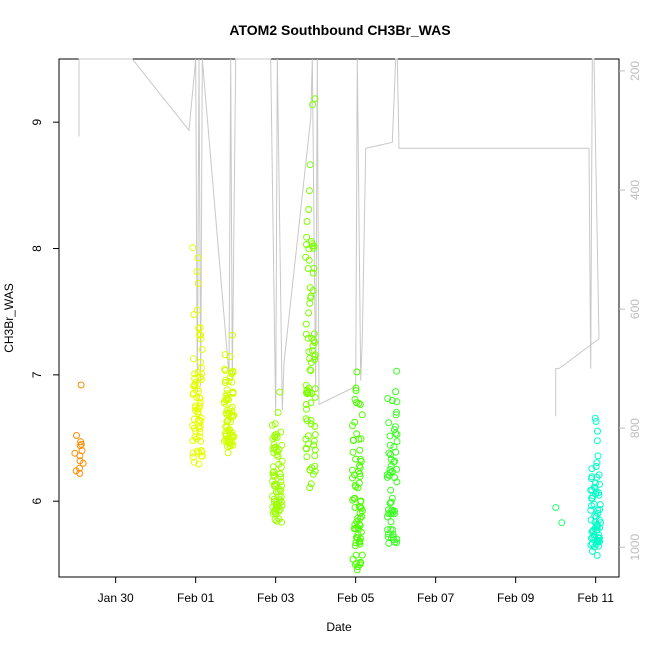 This screenshot has height=650, width=650. I want to click on altitude-tick-label: 800, so click(635, 428).